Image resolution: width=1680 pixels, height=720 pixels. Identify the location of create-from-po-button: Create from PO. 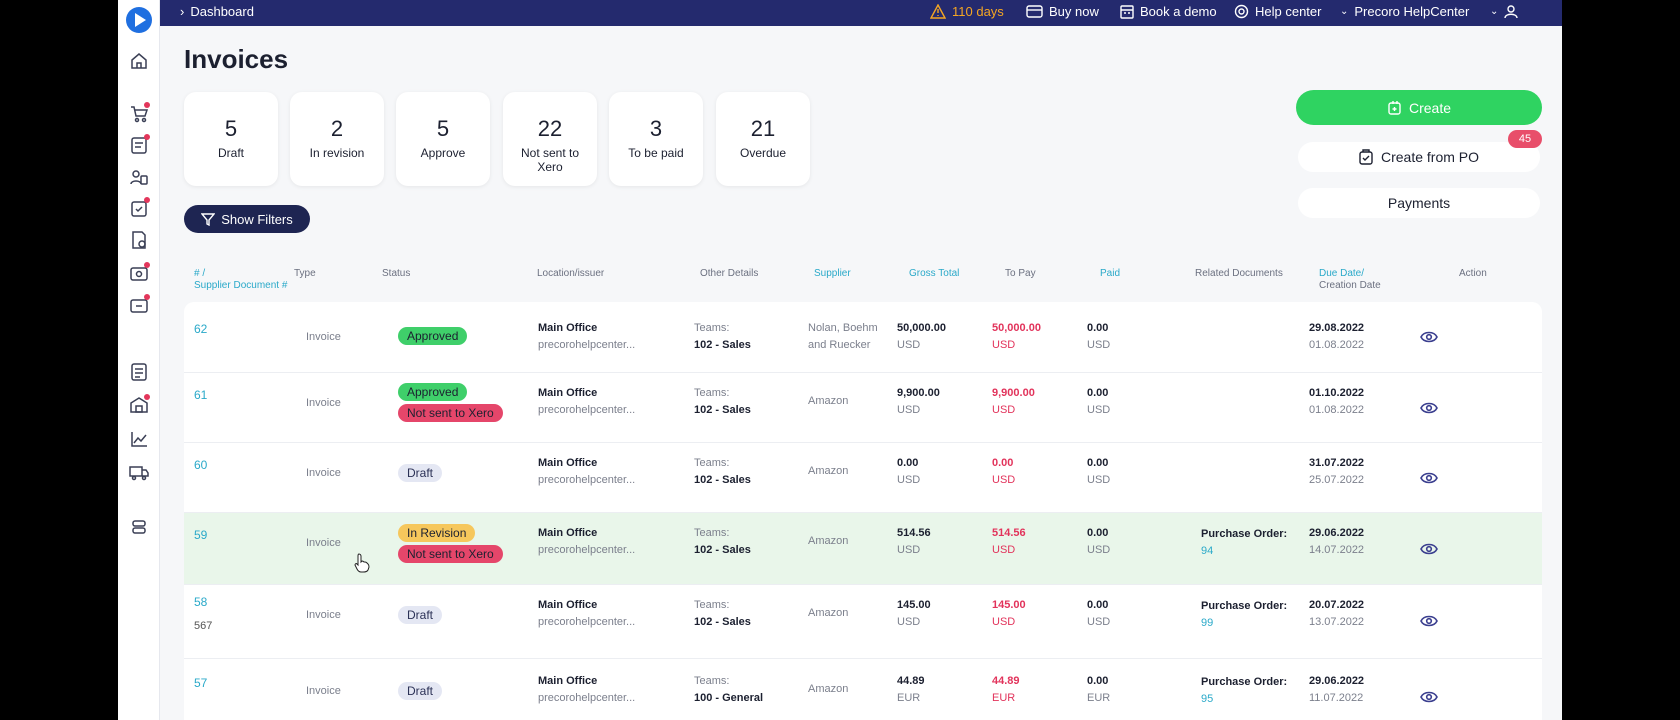
(1419, 157).